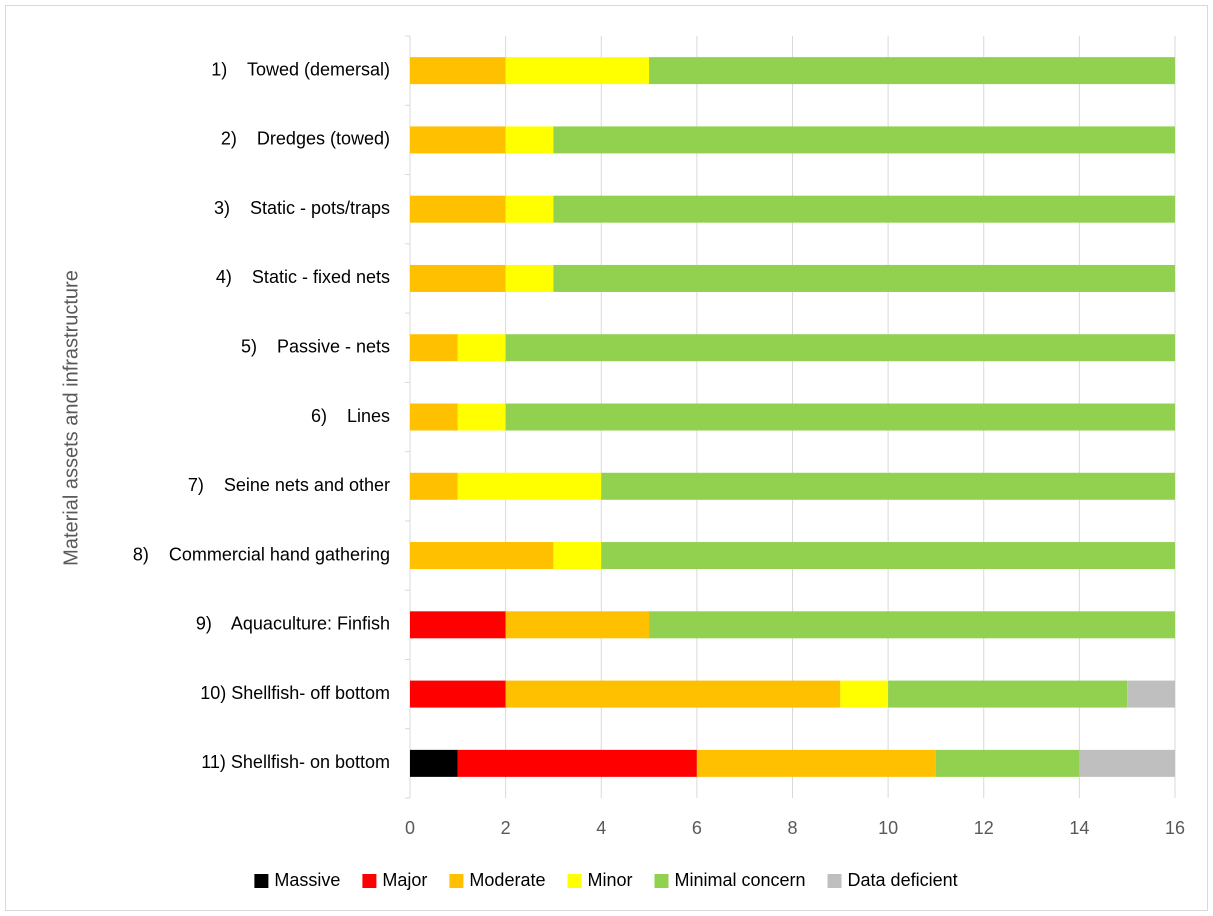 This screenshot has width=1213, height=916. What do you see at coordinates (261, 881) in the screenshot?
I see `legend-swatch-massive` at bounding box center [261, 881].